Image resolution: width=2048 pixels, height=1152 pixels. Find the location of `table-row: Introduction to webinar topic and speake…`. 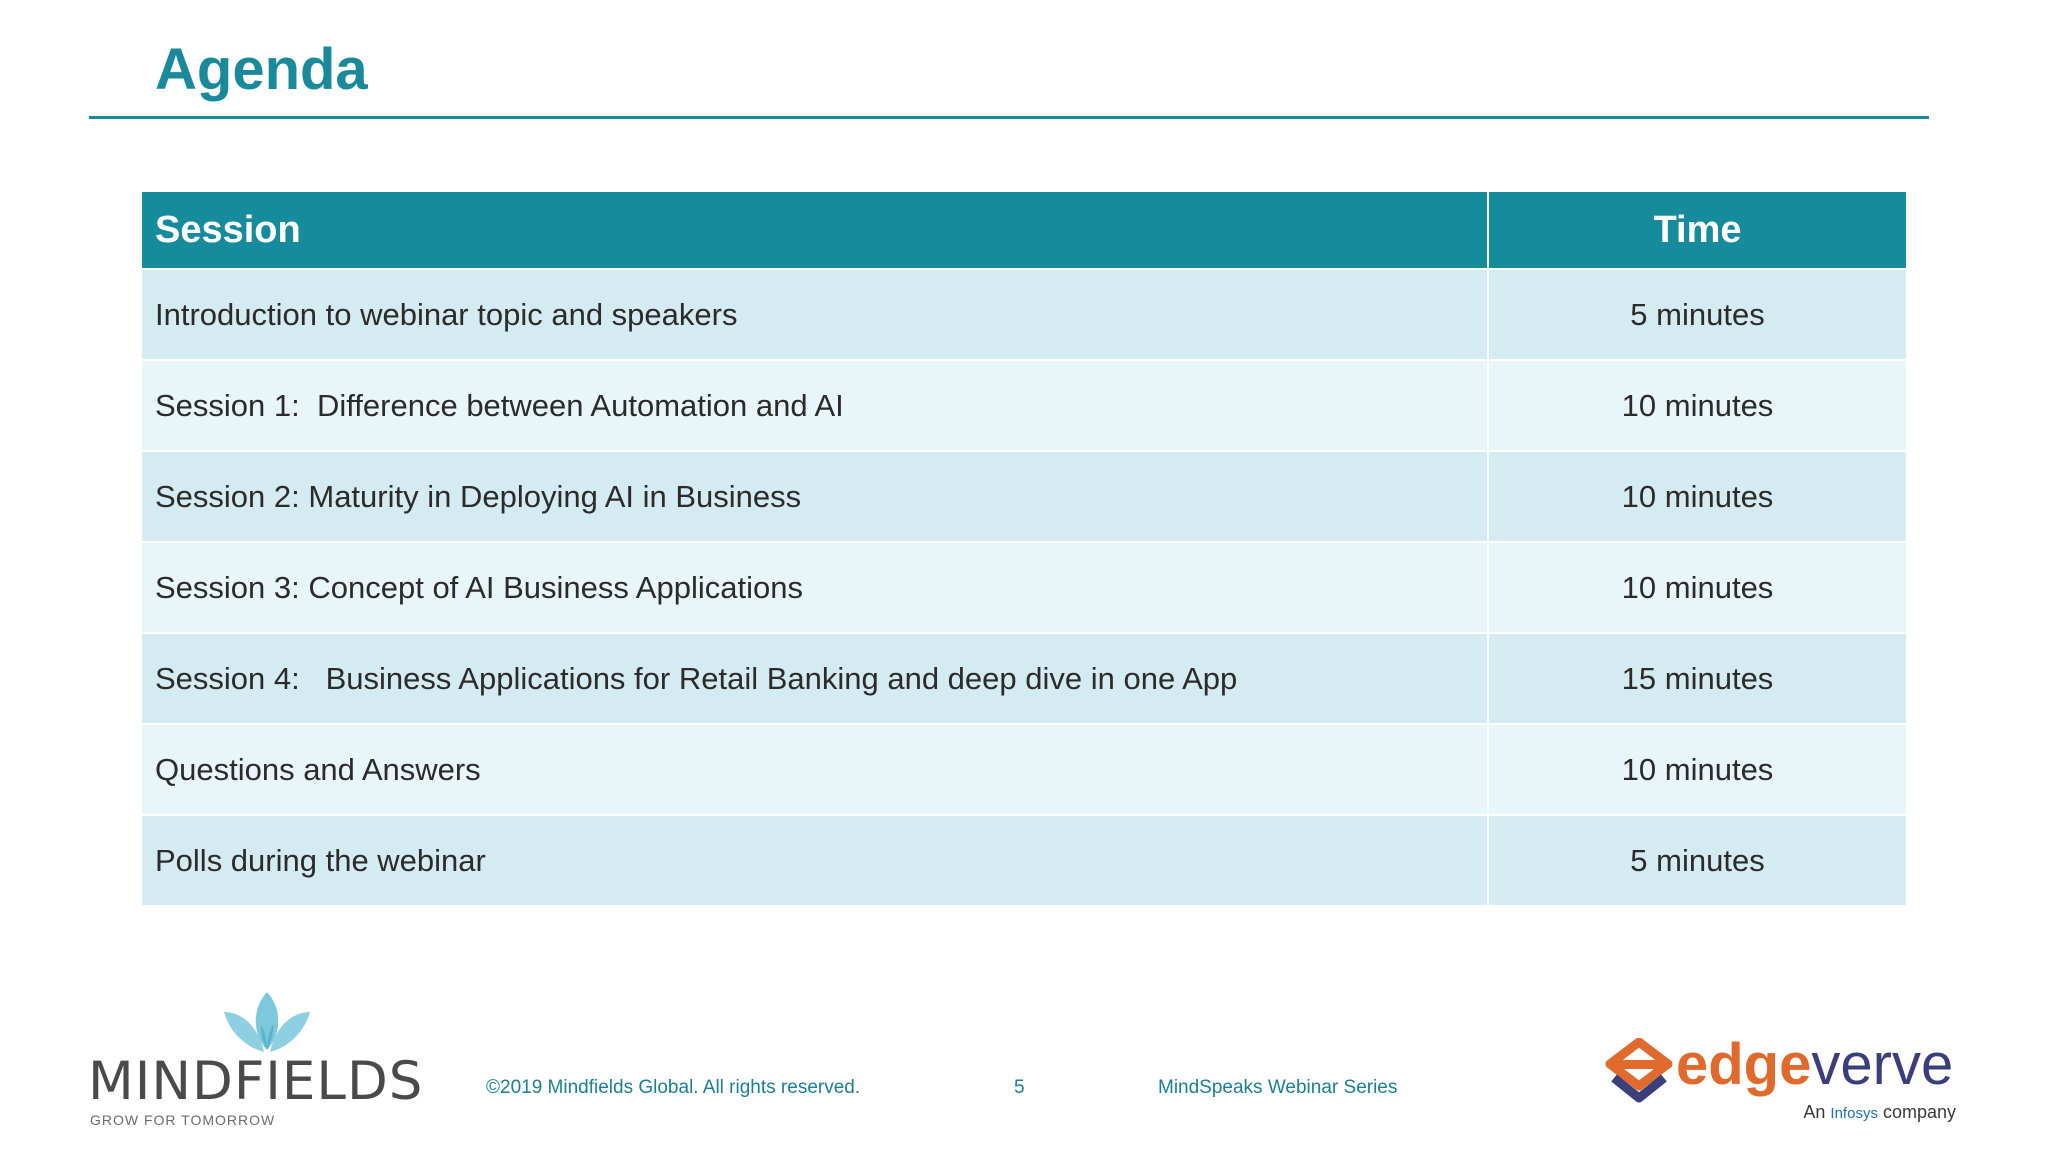

table-row: Introduction to webinar topic and speake… is located at coordinates (1024, 314).